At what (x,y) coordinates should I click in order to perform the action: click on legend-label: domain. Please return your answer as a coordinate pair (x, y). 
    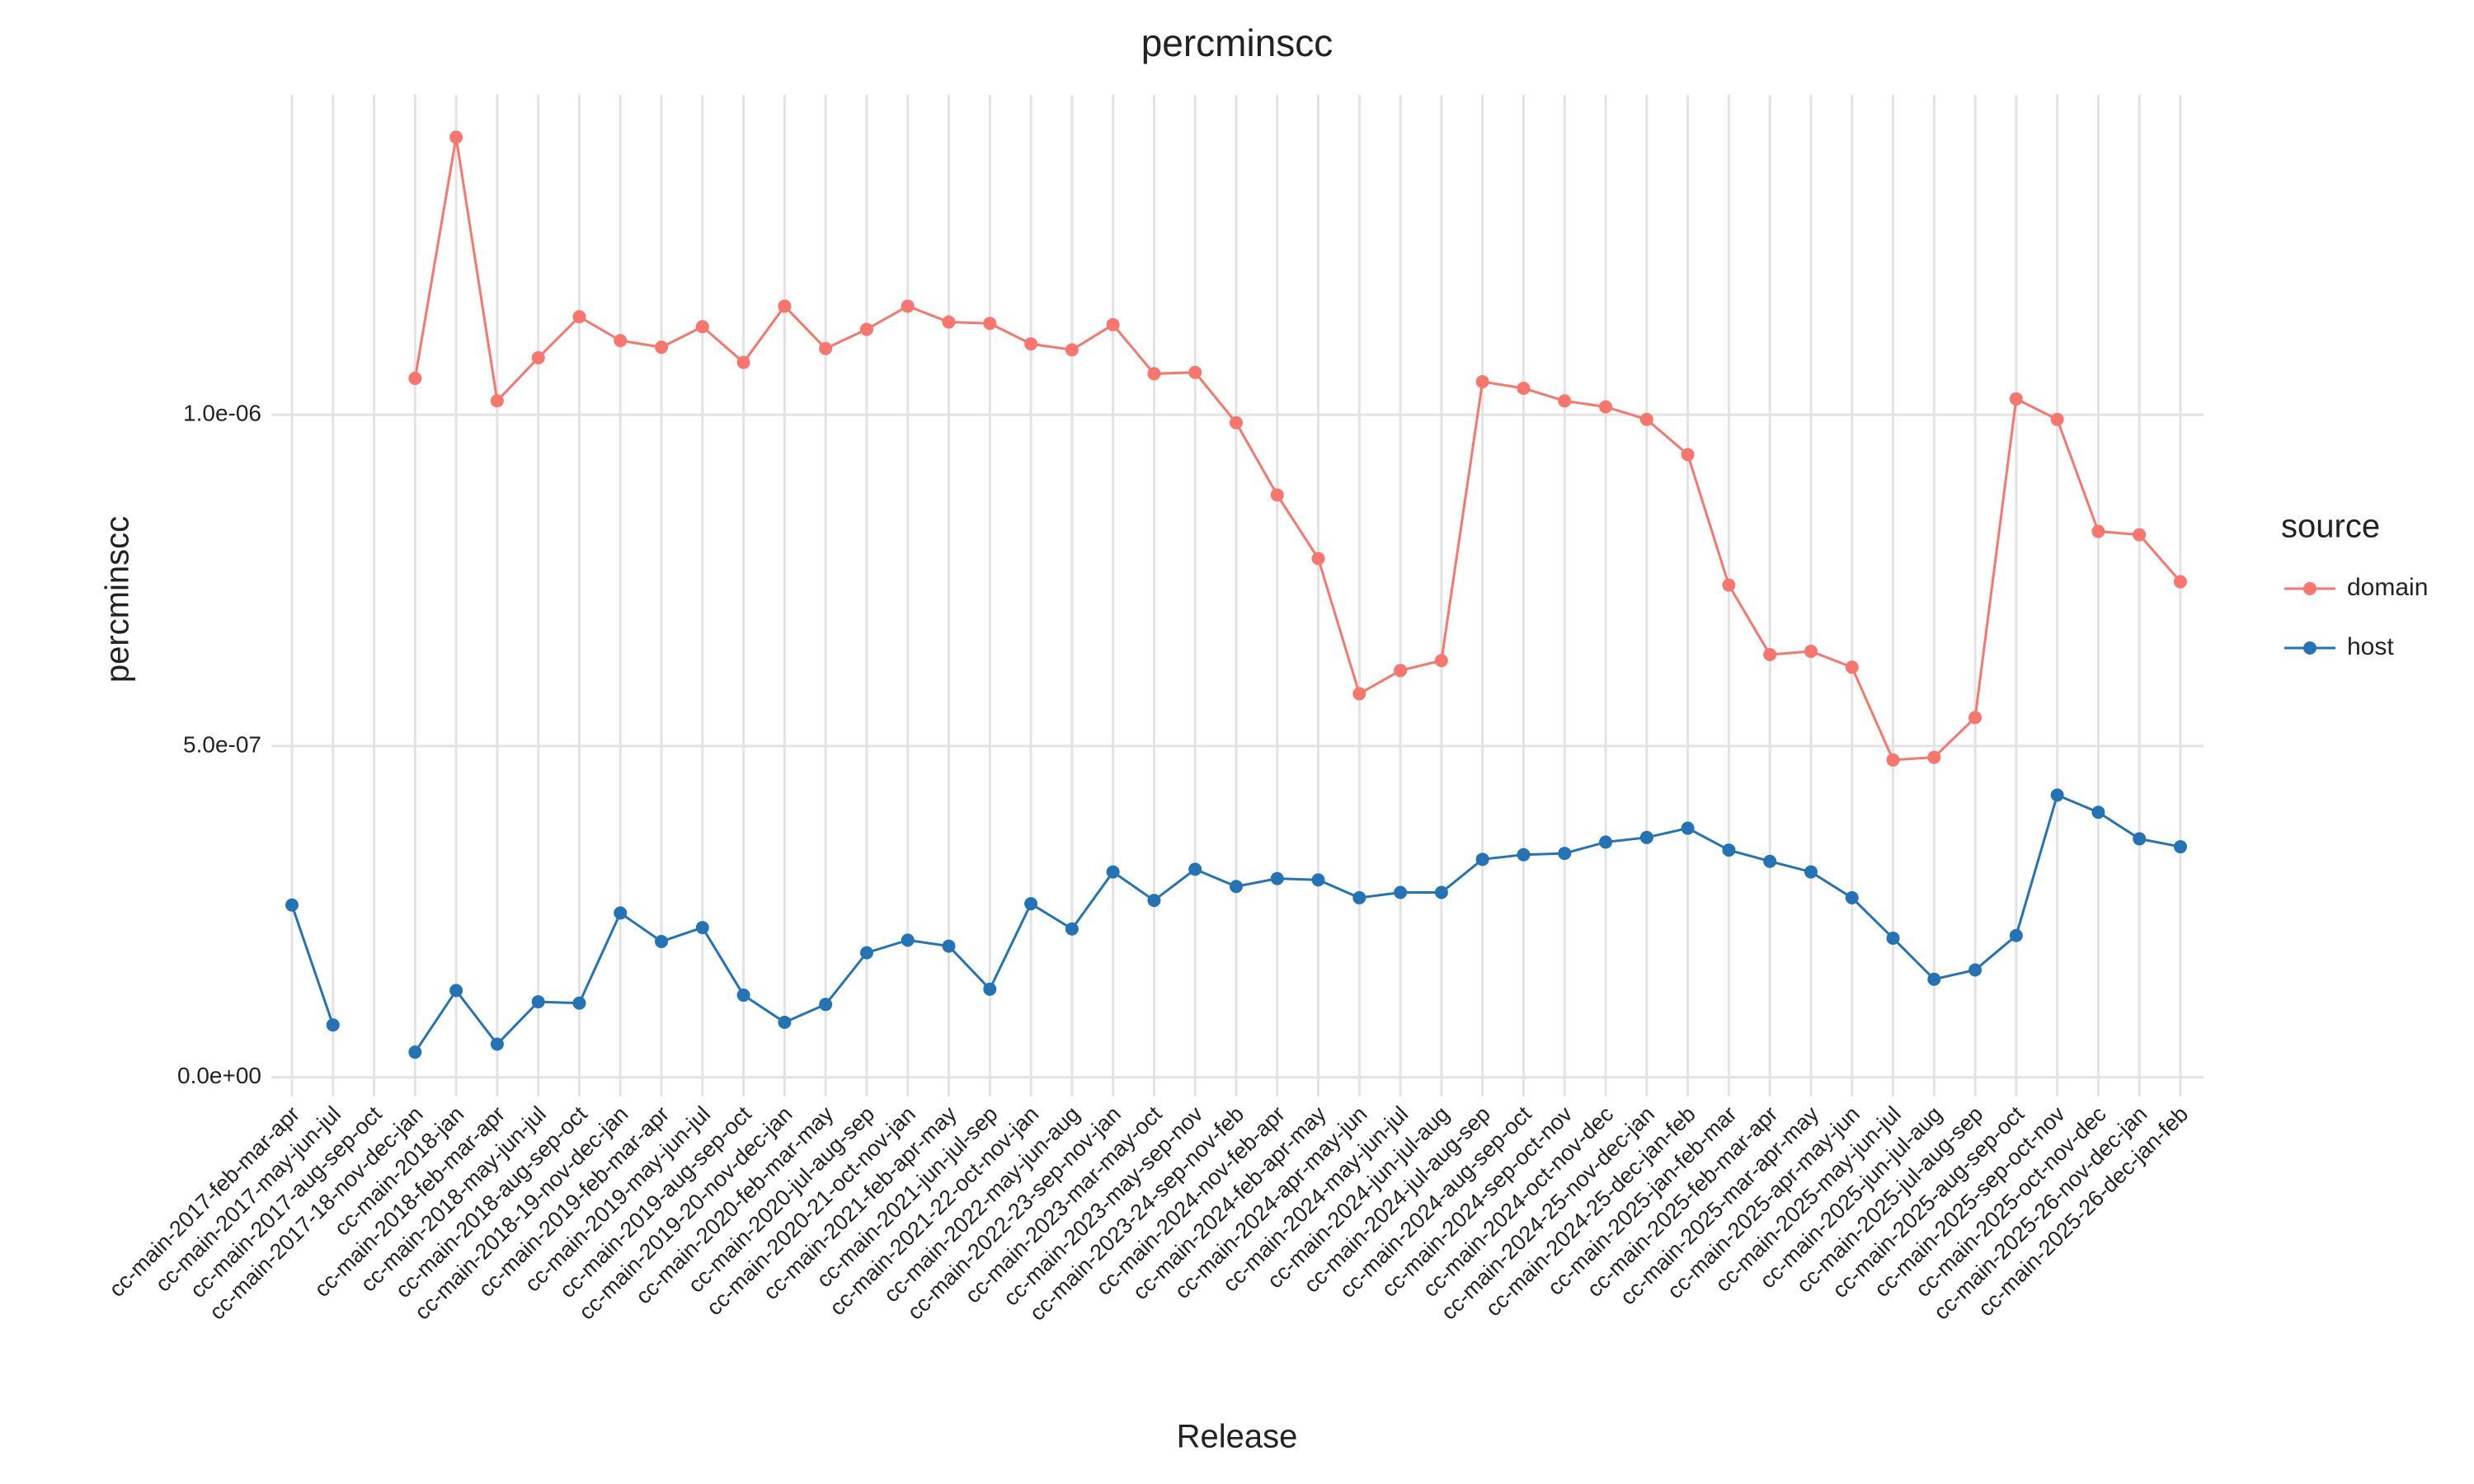
    Looking at the image, I should click on (2387, 587).